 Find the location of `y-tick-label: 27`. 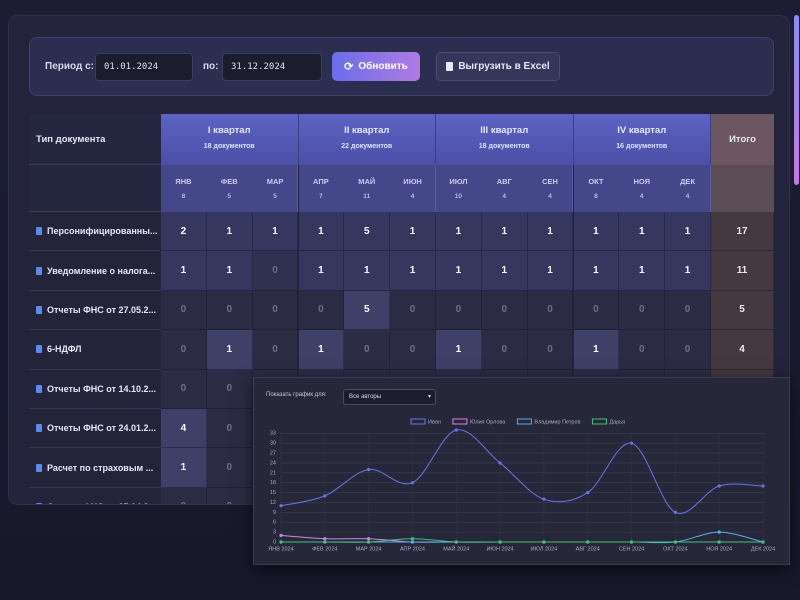

y-tick-label: 27 is located at coordinates (273, 454).